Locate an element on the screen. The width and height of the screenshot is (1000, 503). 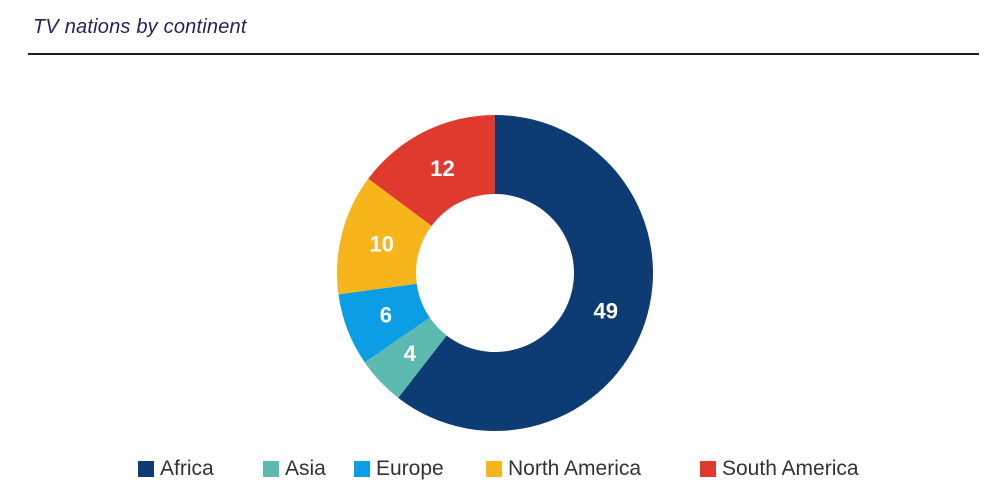
legend-item-europe: Europe is located at coordinates (399, 469).